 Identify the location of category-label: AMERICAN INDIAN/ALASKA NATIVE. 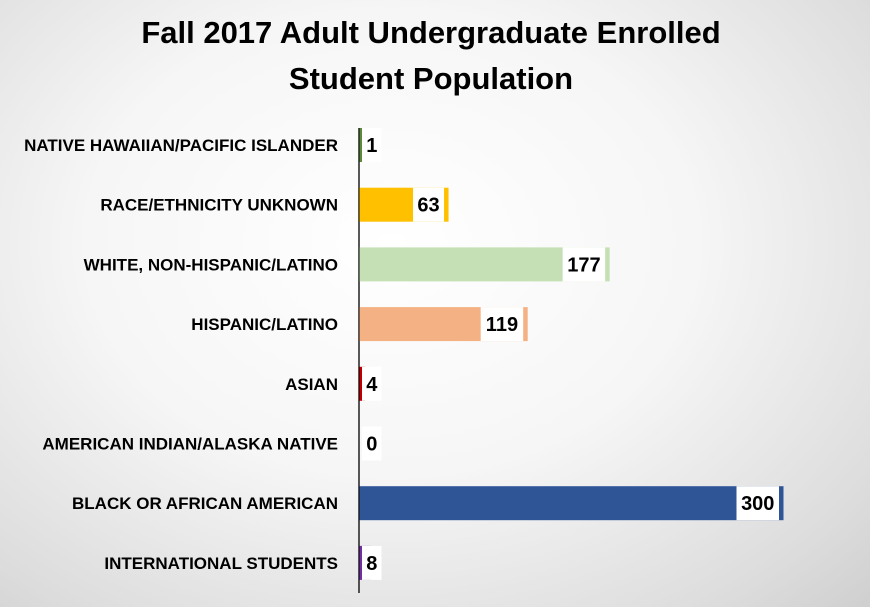
(190, 444).